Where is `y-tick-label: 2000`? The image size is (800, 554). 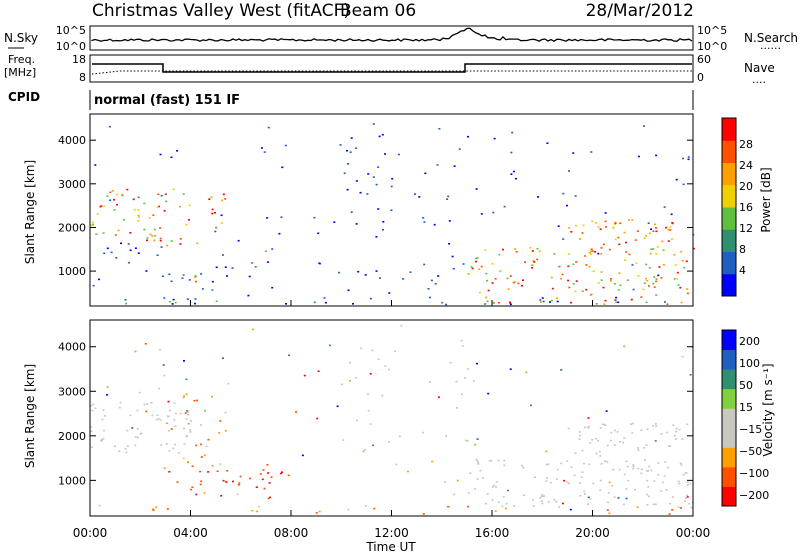 y-tick-label: 2000 is located at coordinates (72, 227).